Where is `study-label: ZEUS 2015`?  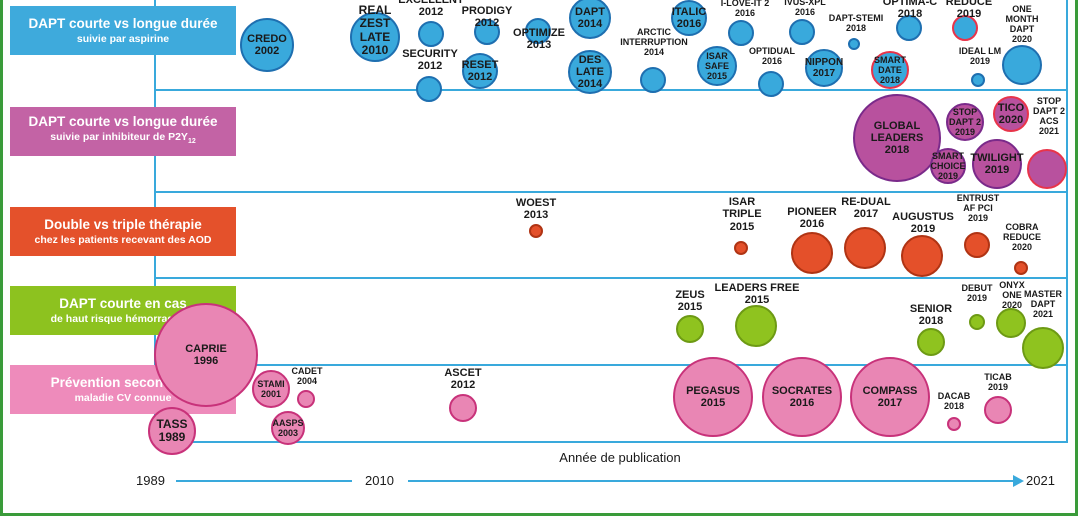 study-label: ZEUS 2015 is located at coordinates (690, 301).